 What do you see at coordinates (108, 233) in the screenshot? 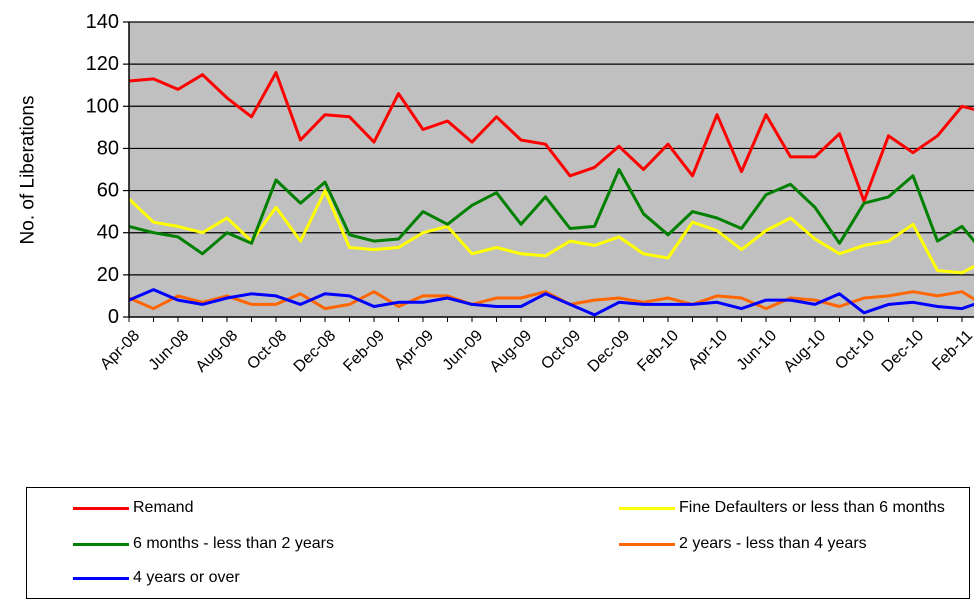
I see `y-tick-label-40: 40` at bounding box center [108, 233].